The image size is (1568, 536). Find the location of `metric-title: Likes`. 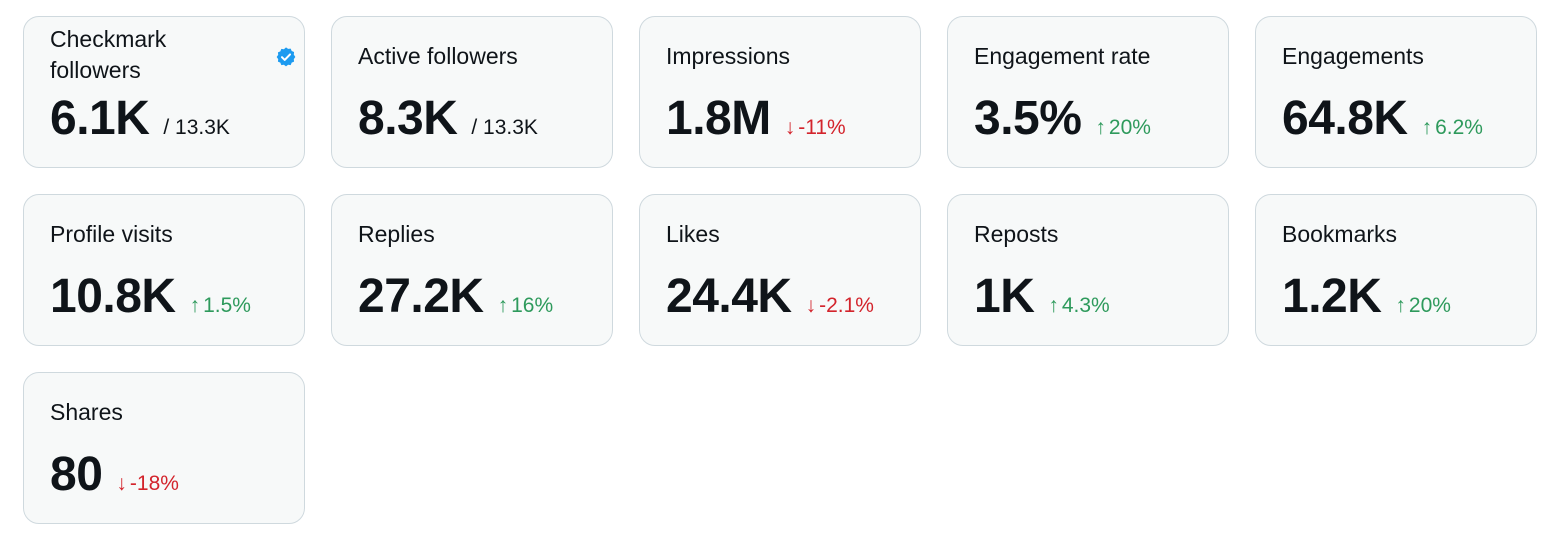

metric-title: Likes is located at coordinates (693, 234).